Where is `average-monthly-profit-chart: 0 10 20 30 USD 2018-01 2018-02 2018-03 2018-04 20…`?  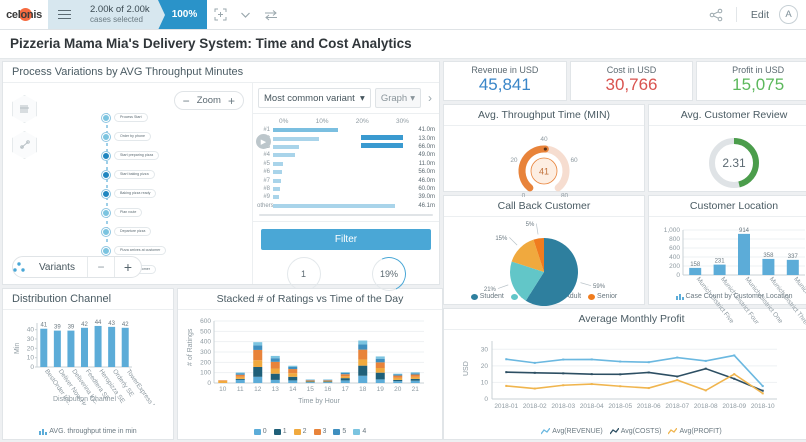 average-monthly-profit-chart: 0 10 20 30 USD 2018-01 2018-02 2018-03 2018-04 20… is located at coordinates (625, 377).